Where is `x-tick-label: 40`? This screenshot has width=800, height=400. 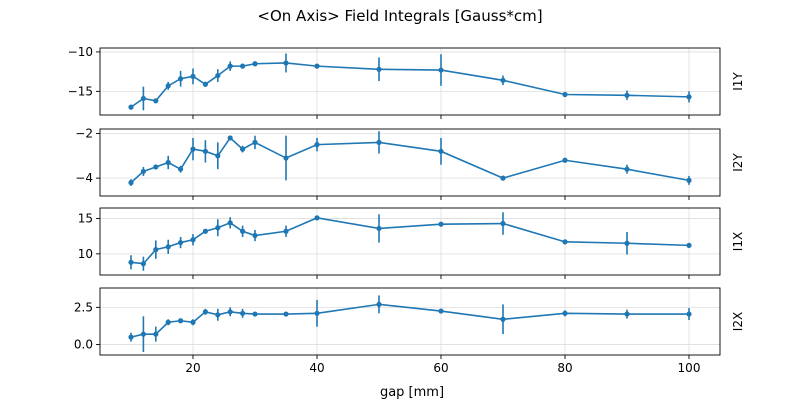
x-tick-label: 40 is located at coordinates (316, 368).